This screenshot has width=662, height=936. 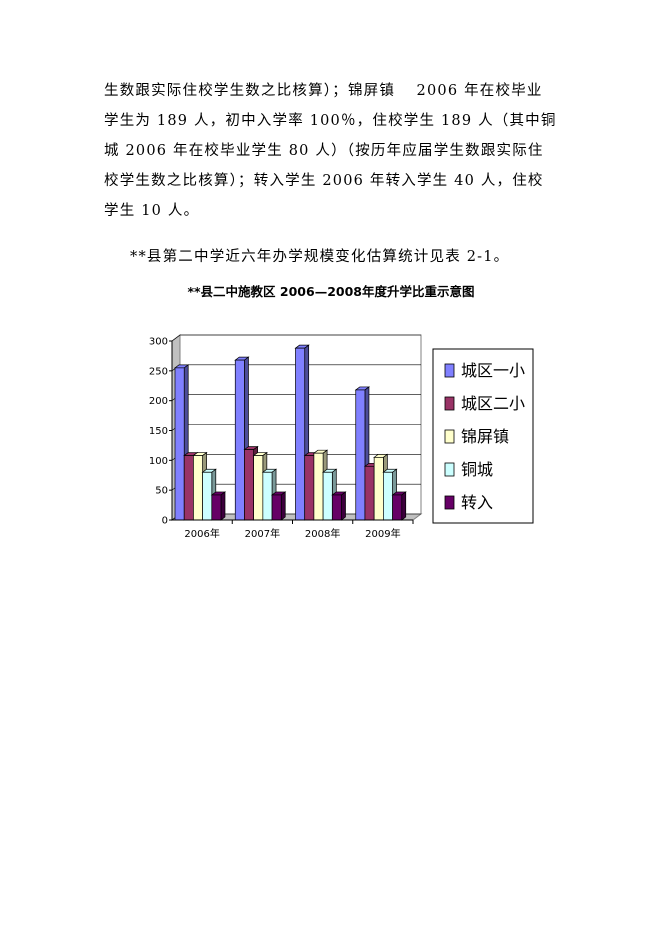 I want to click on legend-label: 铜城, so click(x=477, y=469).